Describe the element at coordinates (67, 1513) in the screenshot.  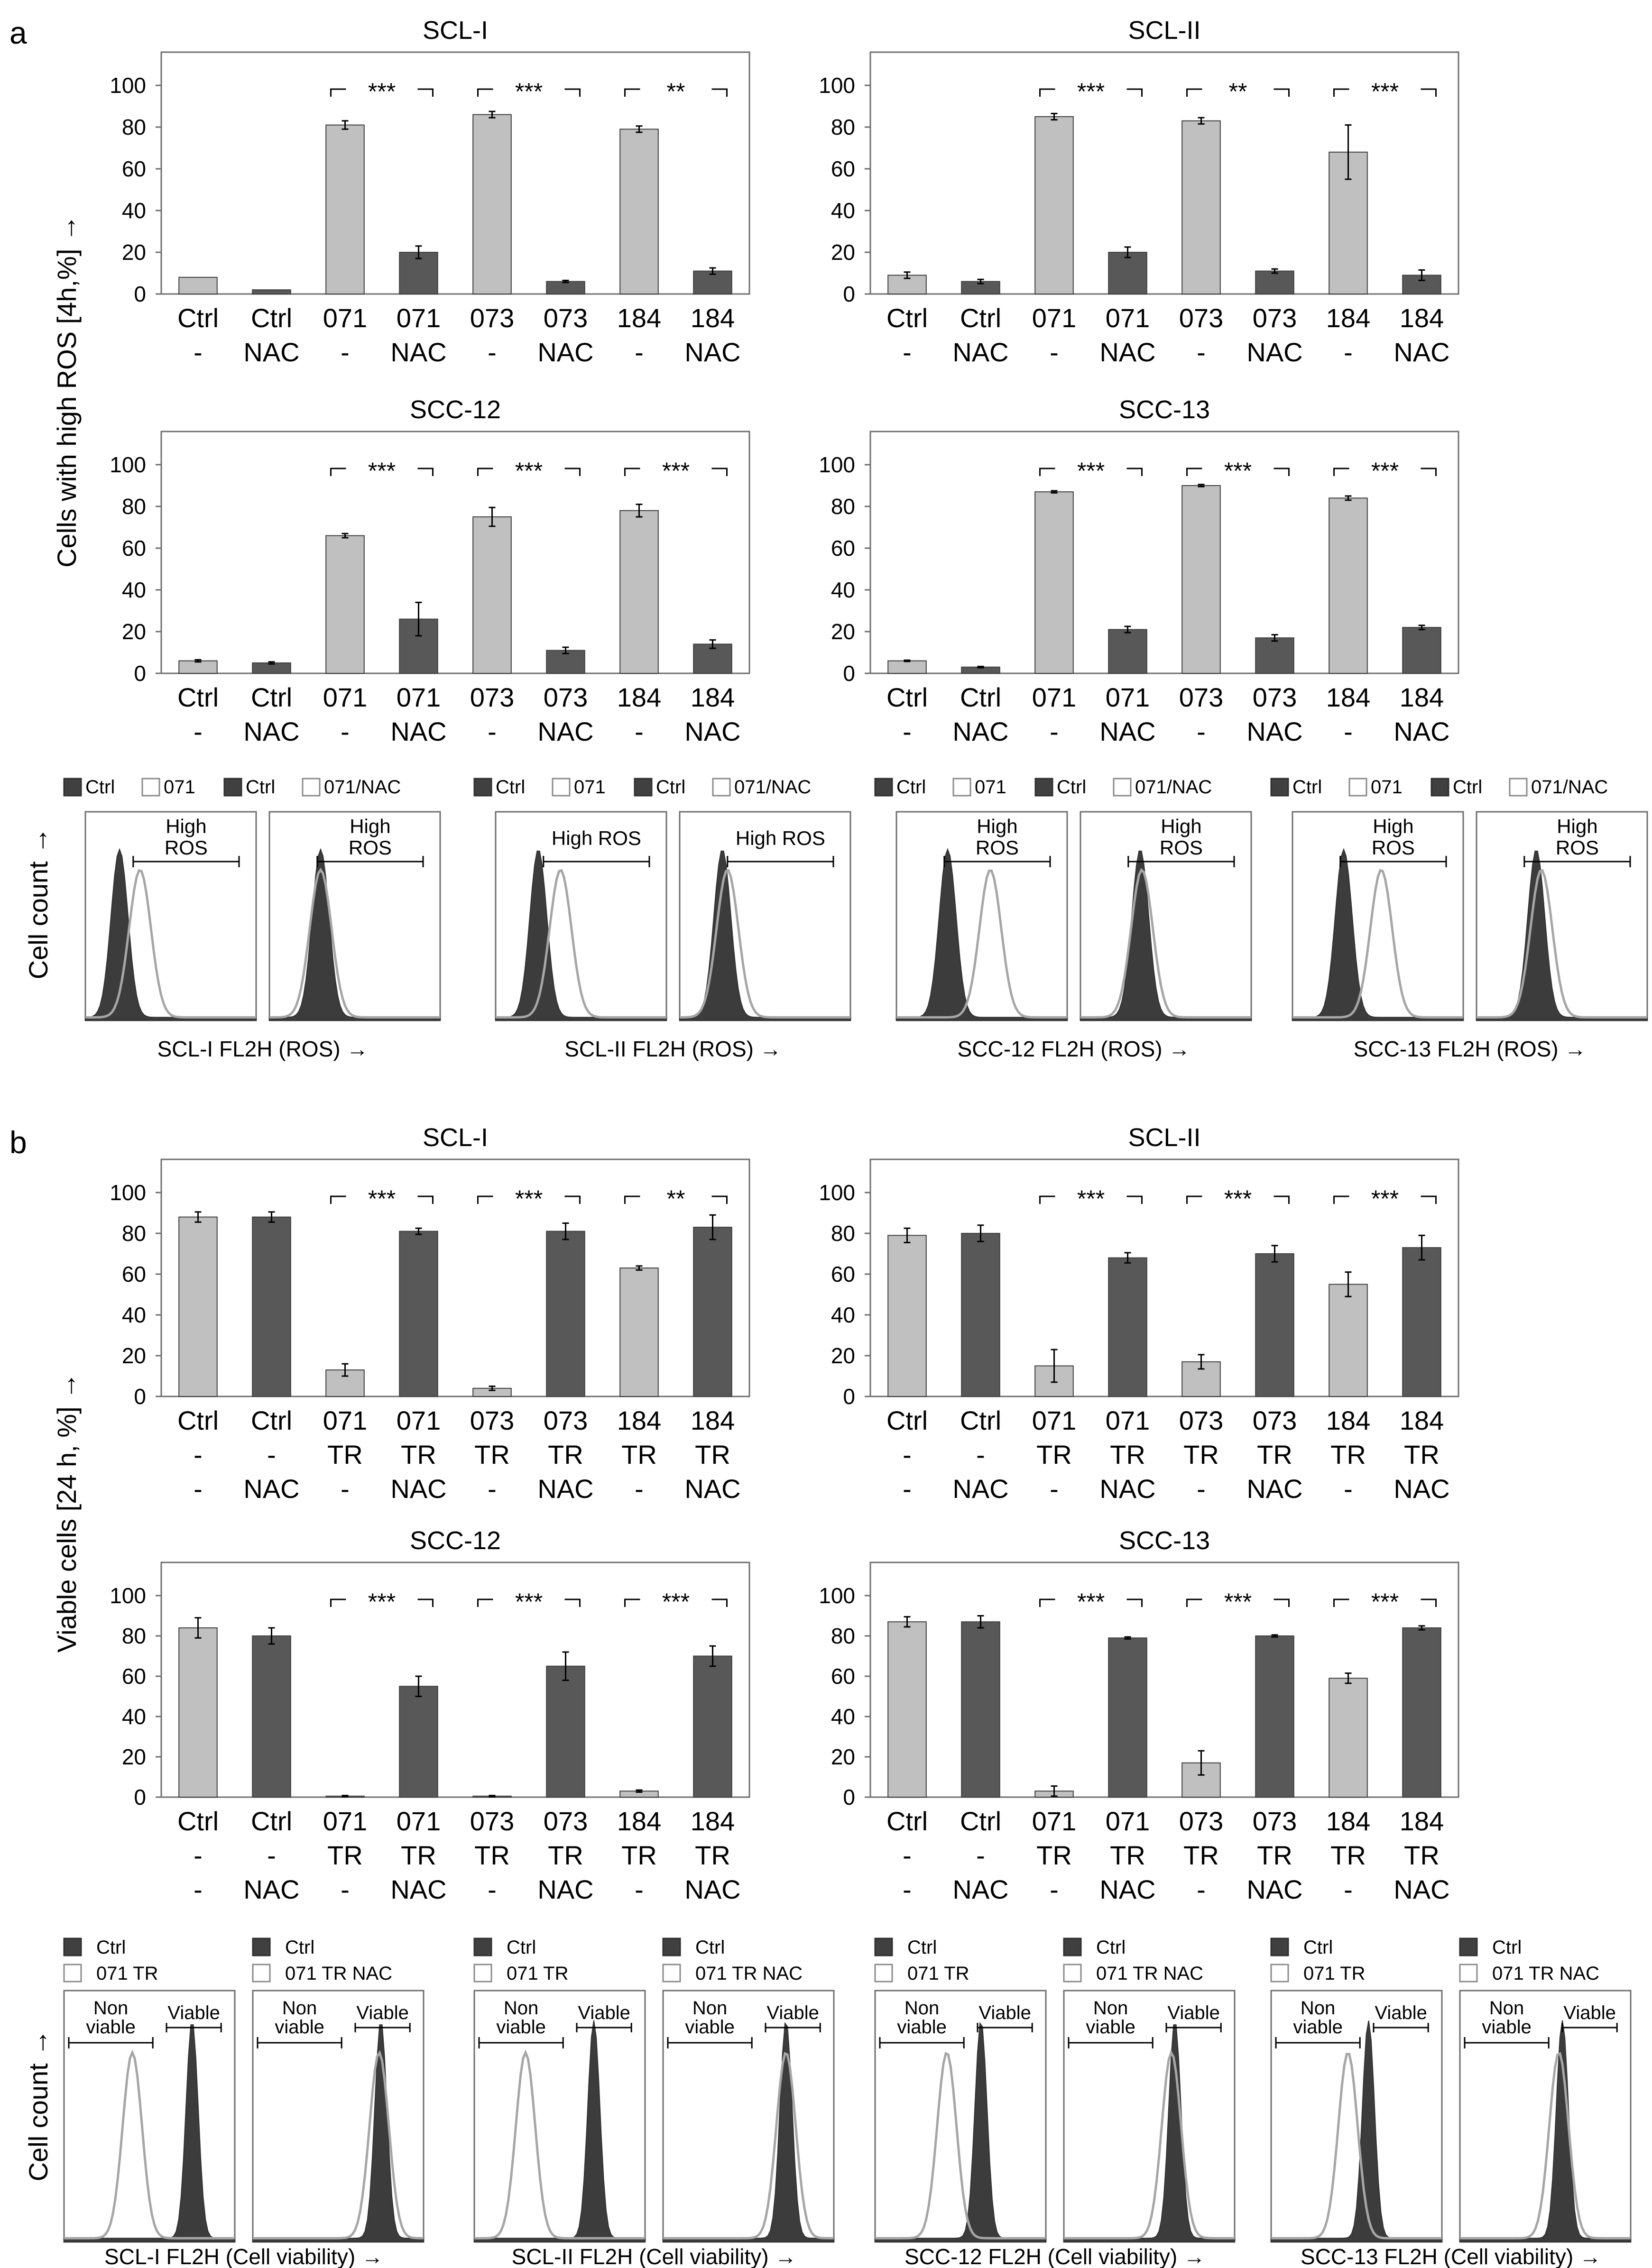
I see `y-axis-label: Viable cells [24 h, %] →` at that location.